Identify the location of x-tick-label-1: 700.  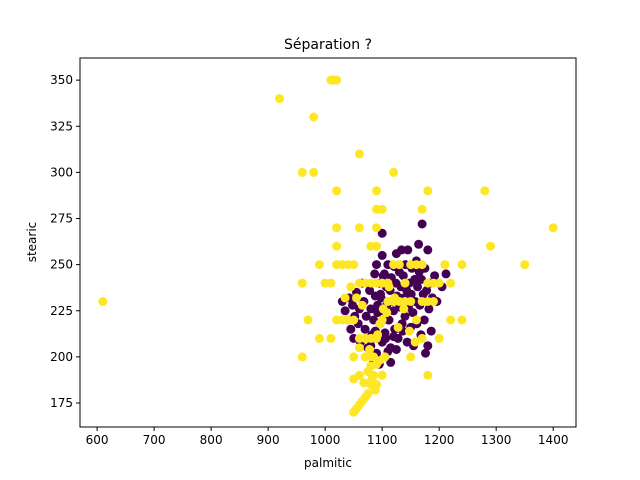
(154, 440).